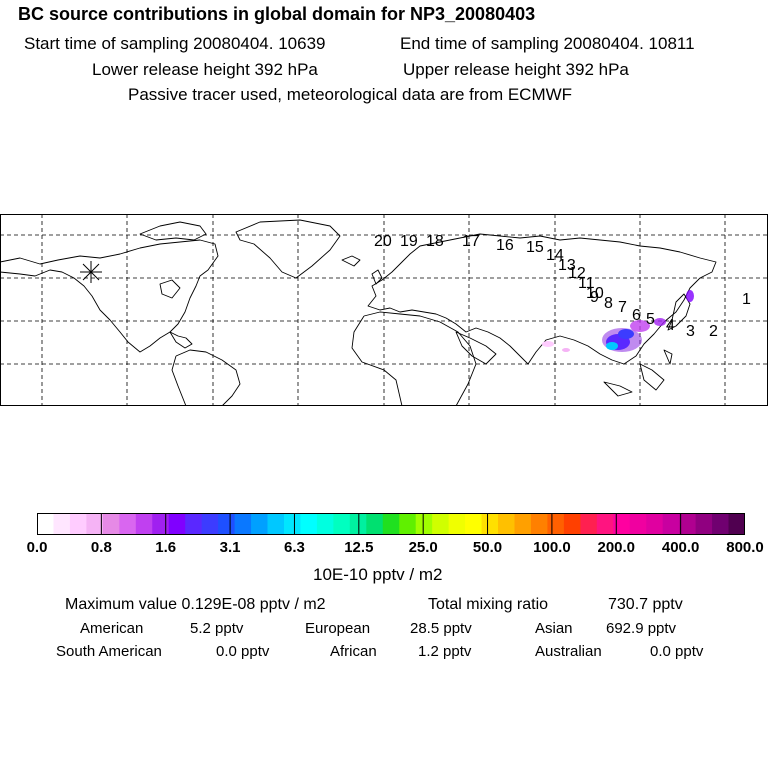  Describe the element at coordinates (195, 604) in the screenshot. I see `max-value: Maximum value 0.129E-08 pptv / m2` at that location.